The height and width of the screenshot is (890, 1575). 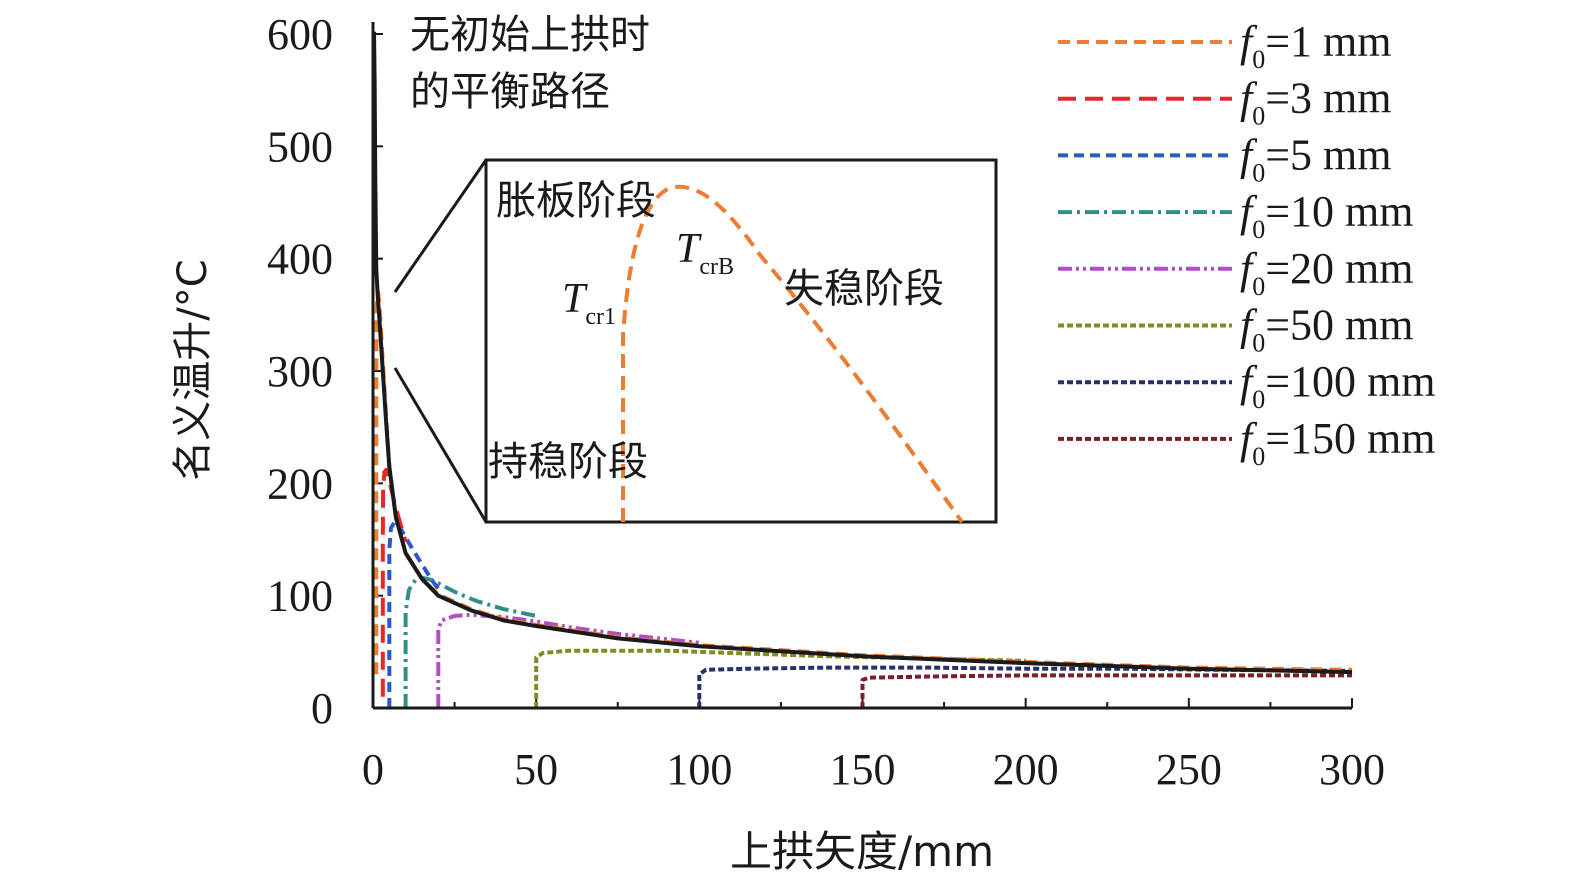 What do you see at coordinates (705, 253) in the screenshot?
I see `inset-tcrb-label: TcrB` at bounding box center [705, 253].